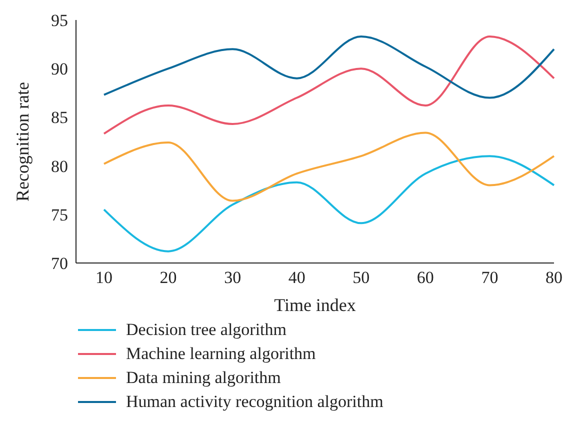 This screenshot has width=574, height=421. I want to click on y-tick-label: 85, so click(59, 118).